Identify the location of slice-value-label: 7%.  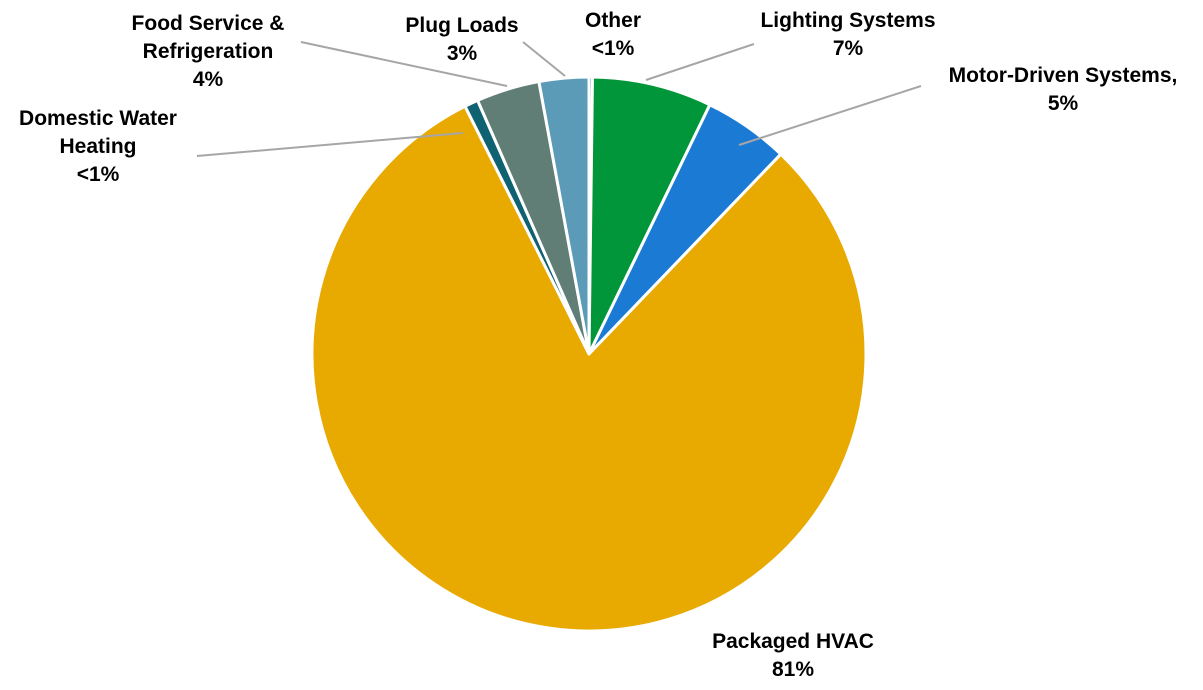
(848, 48).